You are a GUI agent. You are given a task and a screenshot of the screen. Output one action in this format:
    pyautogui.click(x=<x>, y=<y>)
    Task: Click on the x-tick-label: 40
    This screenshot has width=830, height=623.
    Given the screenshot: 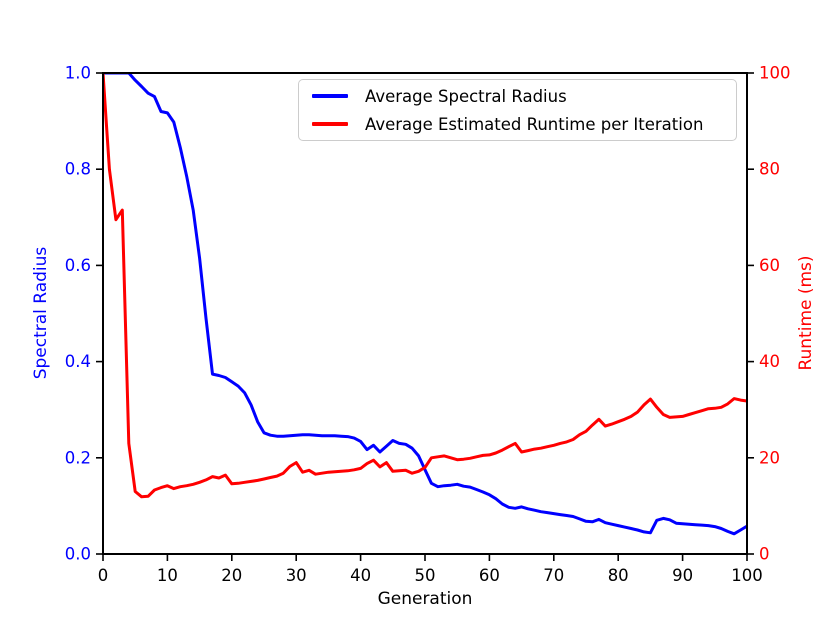 What is the action you would take?
    pyautogui.click(x=360, y=575)
    